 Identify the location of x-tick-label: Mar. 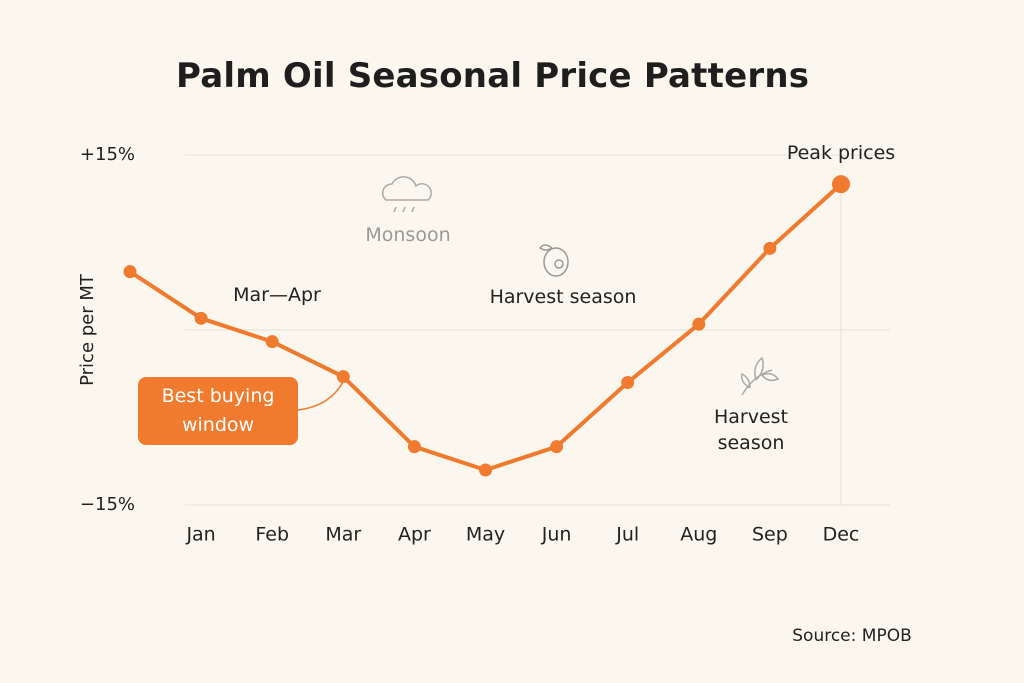
(343, 535).